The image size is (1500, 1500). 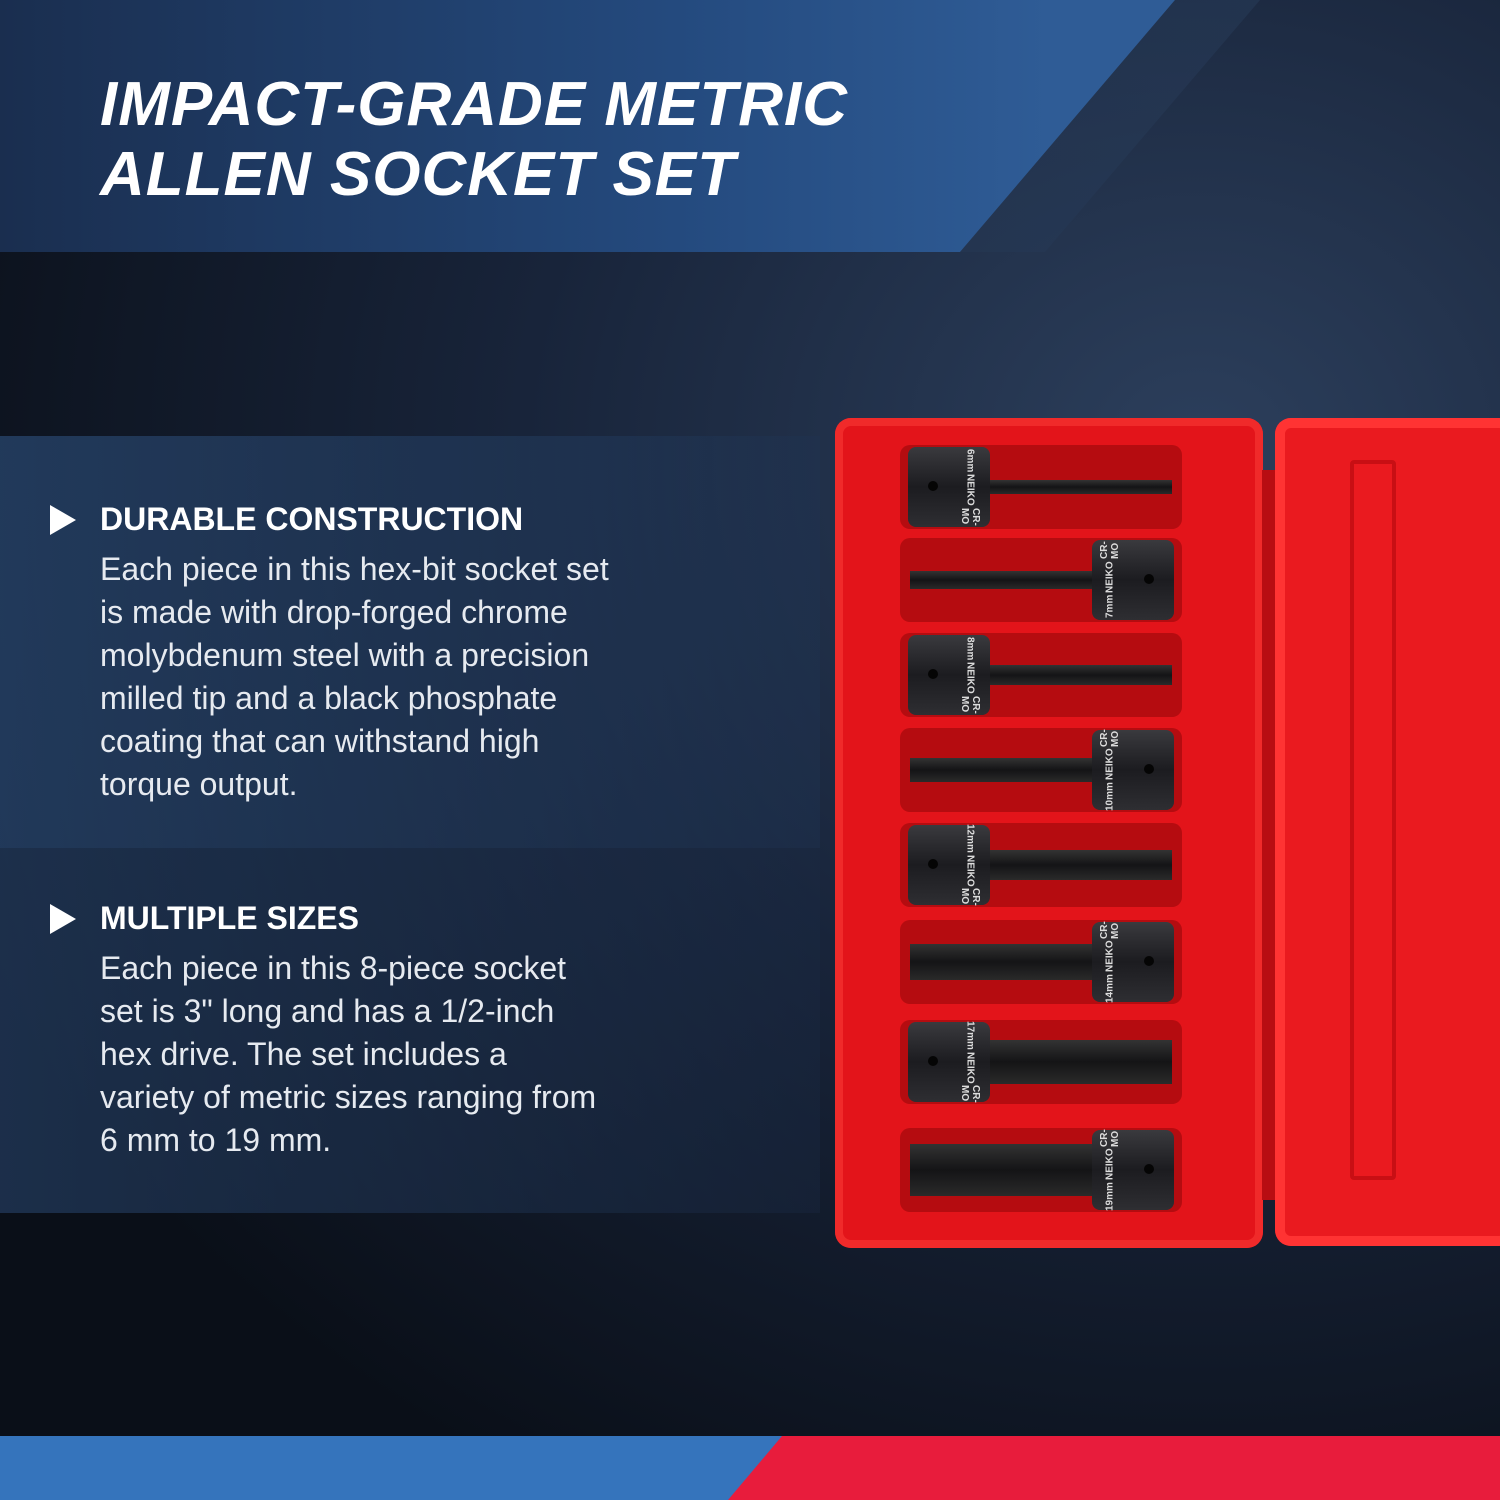 I want to click on size-label: 19mm, so click(x=1110, y=1197).